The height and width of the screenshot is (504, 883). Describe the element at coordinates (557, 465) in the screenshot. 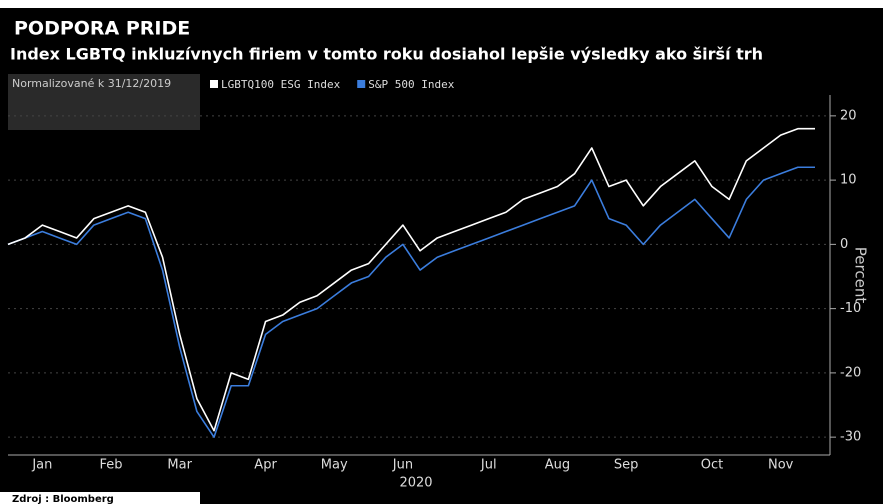

I see `x-tick-label: Aug` at that location.